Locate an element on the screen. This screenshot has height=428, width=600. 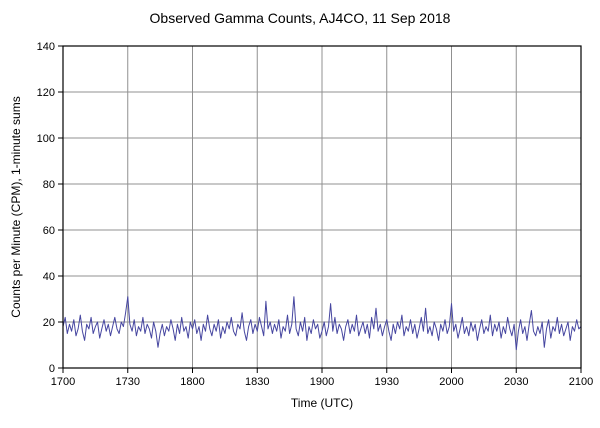
y-tick-label: 120 is located at coordinates (46, 93).